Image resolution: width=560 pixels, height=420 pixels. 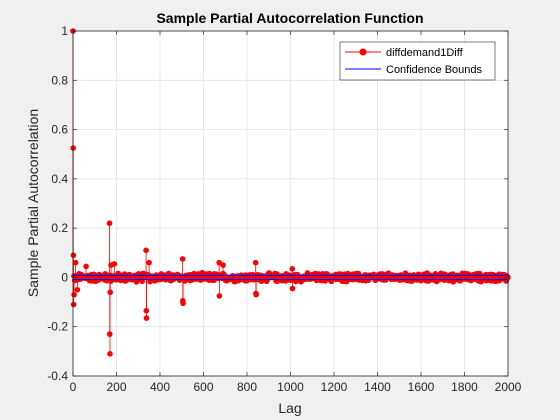 What do you see at coordinates (363, 52) in the screenshot?
I see `legend-pacf-marker` at bounding box center [363, 52].